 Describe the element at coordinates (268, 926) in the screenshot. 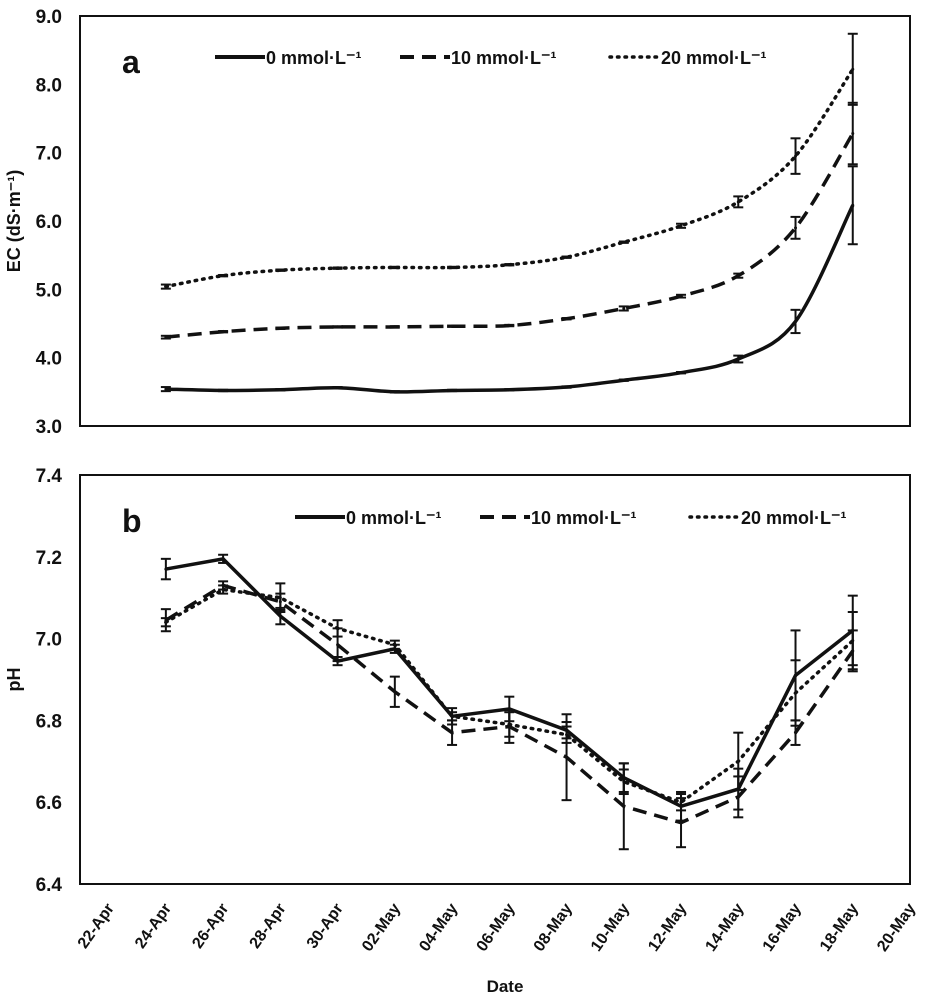

I see `x-tick-label: 28-Apr` at that location.